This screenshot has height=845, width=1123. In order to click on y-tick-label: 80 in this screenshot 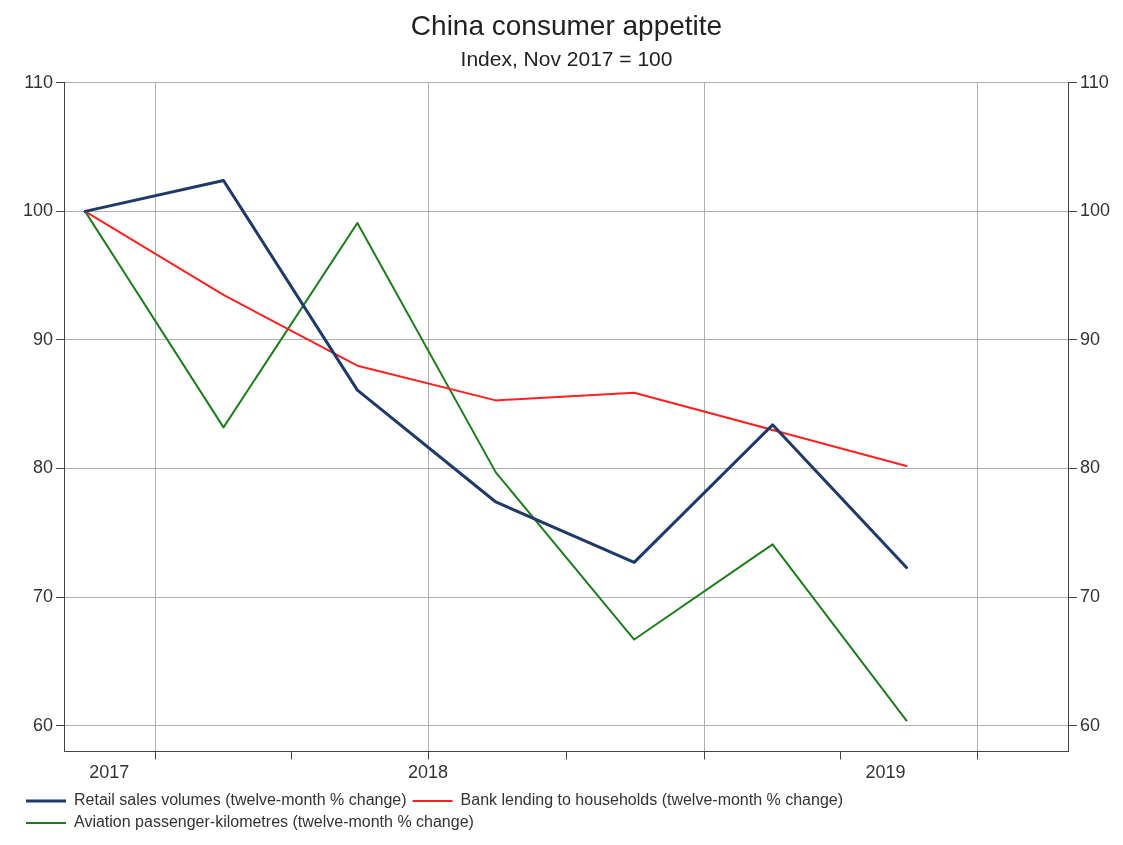, I will do `click(43, 467)`.